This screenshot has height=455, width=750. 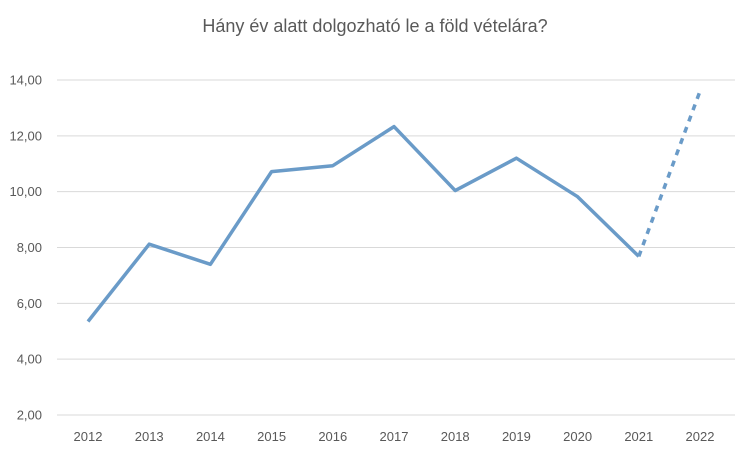 I want to click on x-tick-label: 2013, so click(x=149, y=436).